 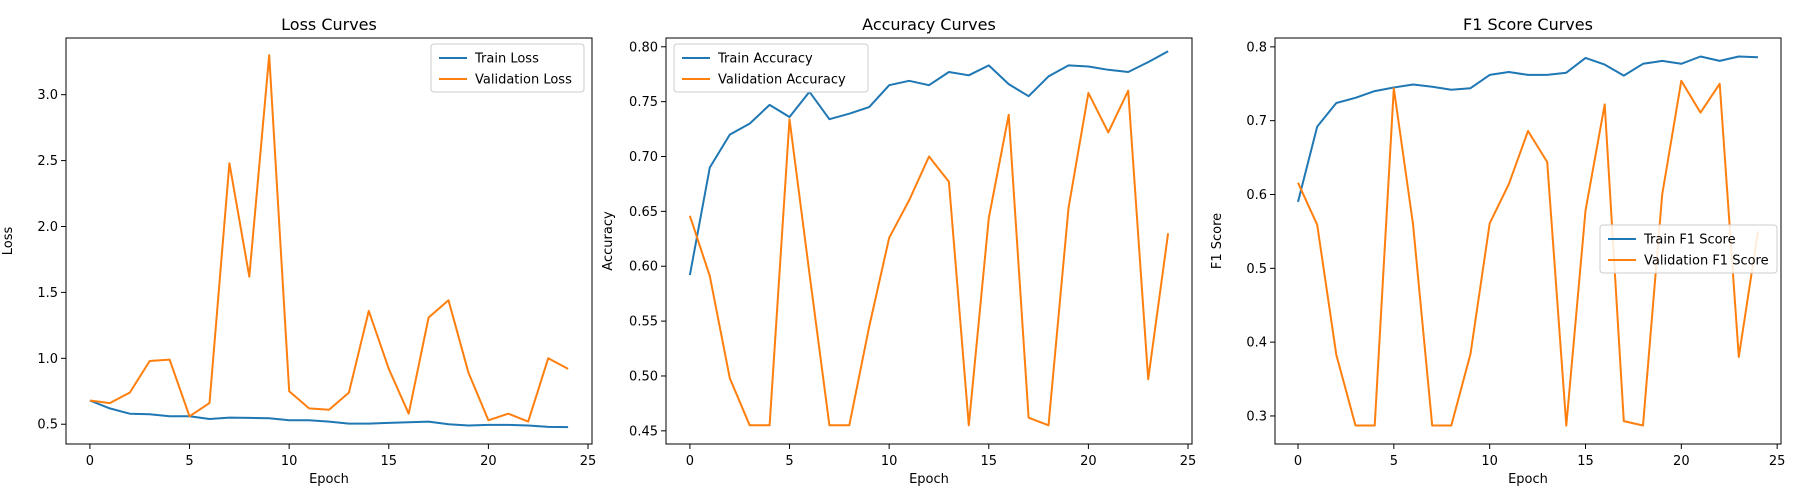 What do you see at coordinates (47, 95) in the screenshot?
I see `y-tick-label: 3.0` at bounding box center [47, 95].